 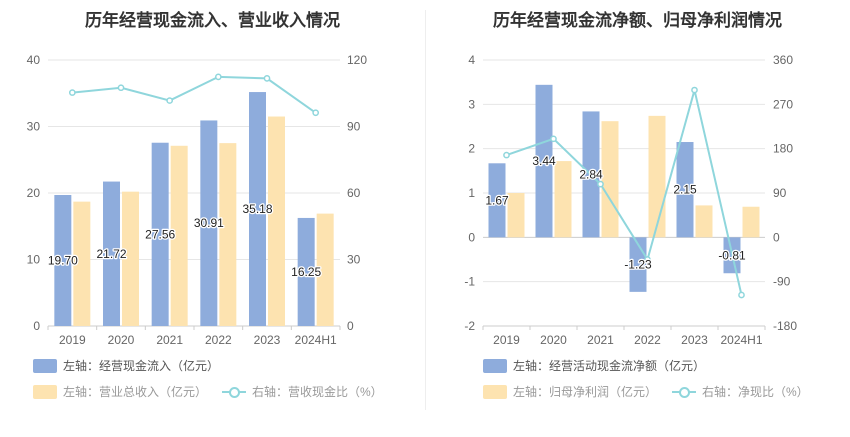 What do you see at coordinates (469, 326) in the screenshot?
I see `y-tick-label: -2` at bounding box center [469, 326].